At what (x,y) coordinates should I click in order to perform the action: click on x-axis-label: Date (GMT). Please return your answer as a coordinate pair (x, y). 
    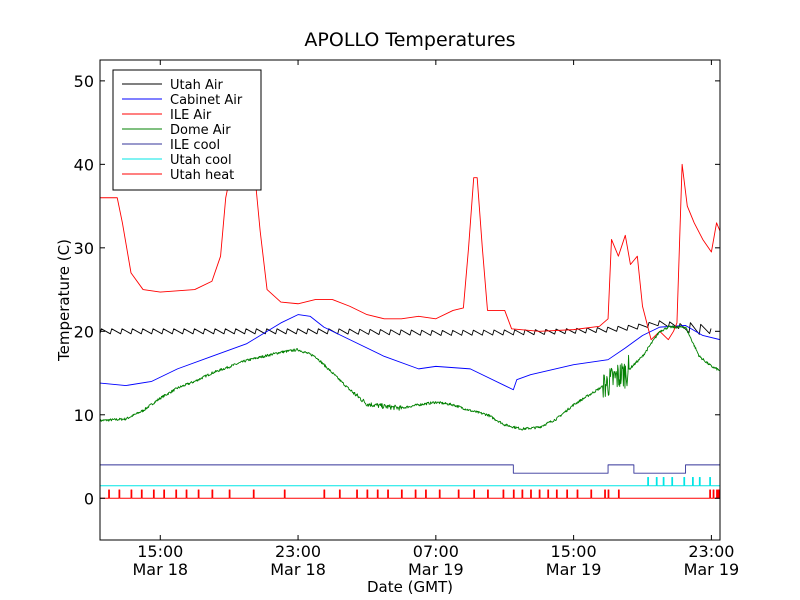
    Looking at the image, I should click on (410, 587).